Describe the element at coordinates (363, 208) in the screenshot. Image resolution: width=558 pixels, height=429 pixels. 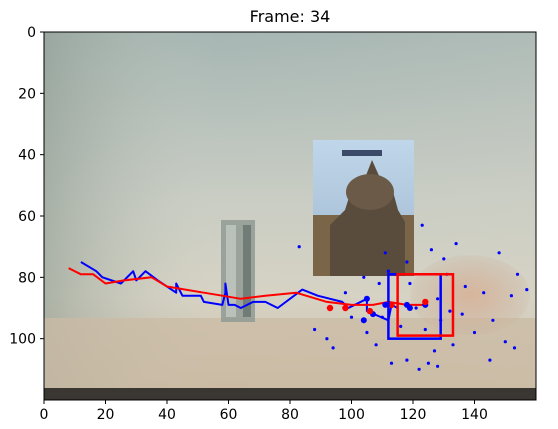
I see `poster` at that location.